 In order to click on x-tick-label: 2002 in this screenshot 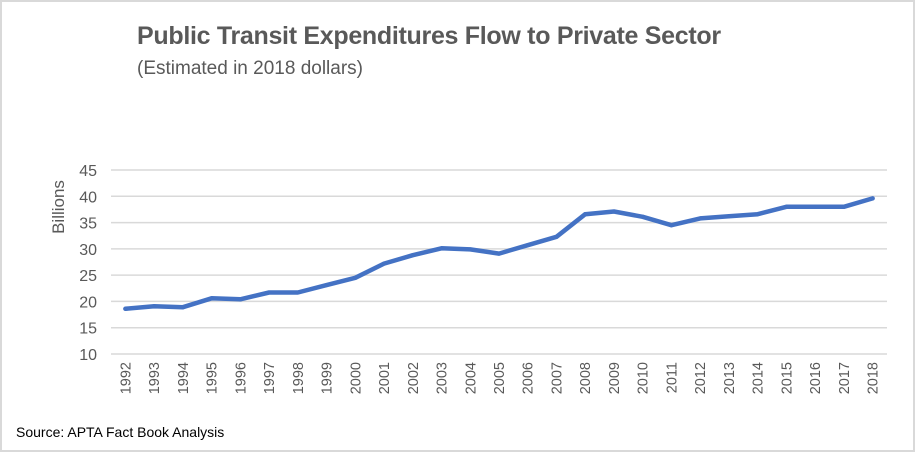, I will do `click(414, 378)`.